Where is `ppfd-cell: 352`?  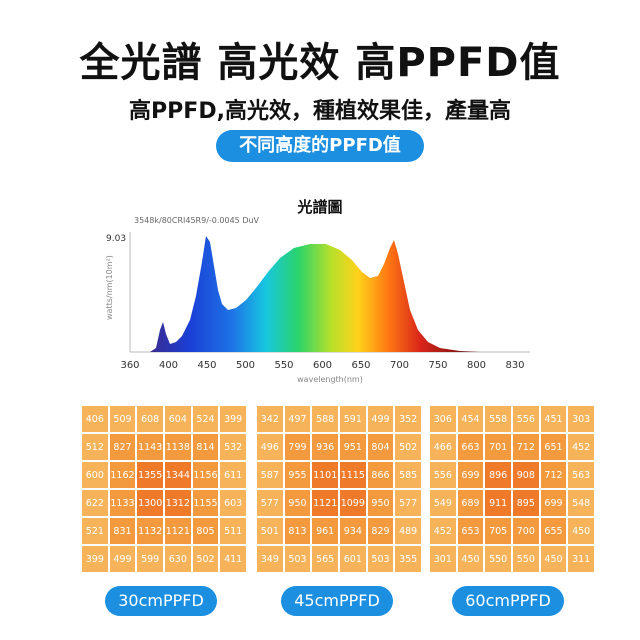 ppfd-cell: 352 is located at coordinates (408, 419).